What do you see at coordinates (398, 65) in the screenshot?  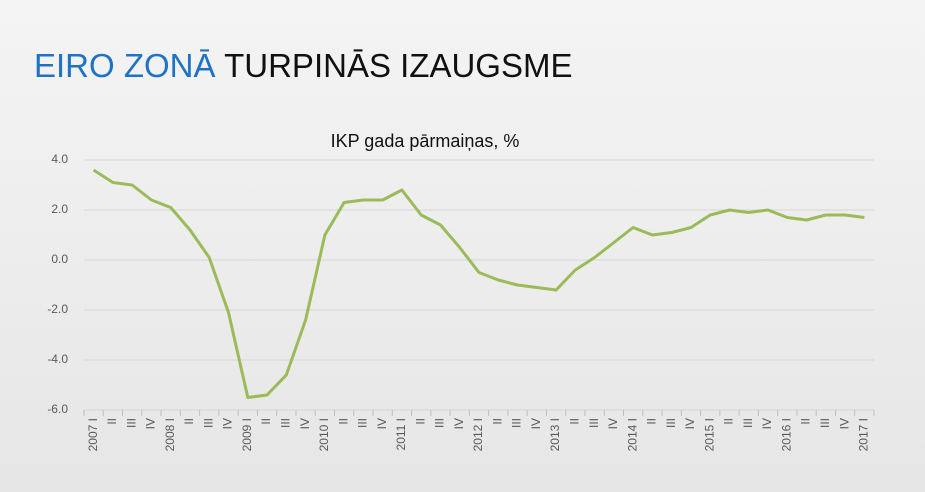 I see `title-rest: TURPINĀS IZAUGSME` at bounding box center [398, 65].